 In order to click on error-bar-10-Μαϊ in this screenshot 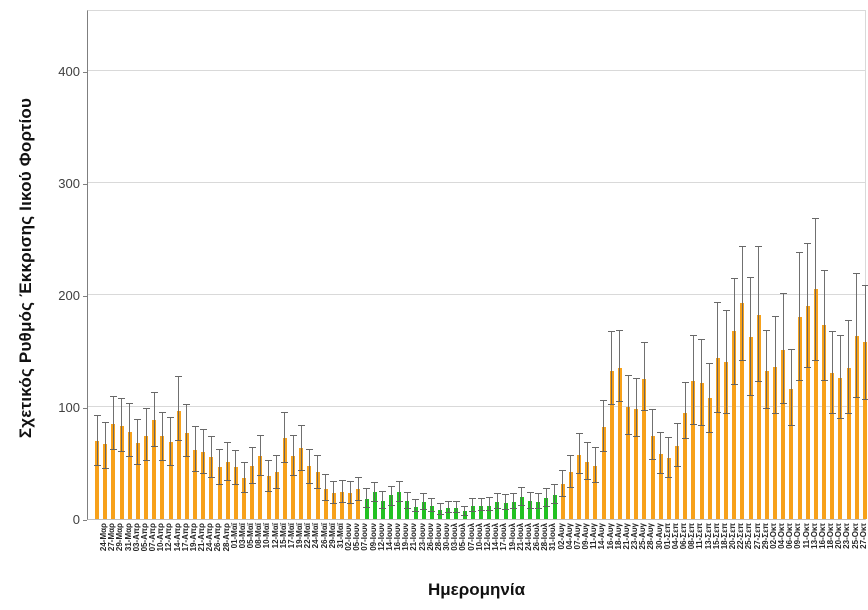, I will do `click(260, 456)`.